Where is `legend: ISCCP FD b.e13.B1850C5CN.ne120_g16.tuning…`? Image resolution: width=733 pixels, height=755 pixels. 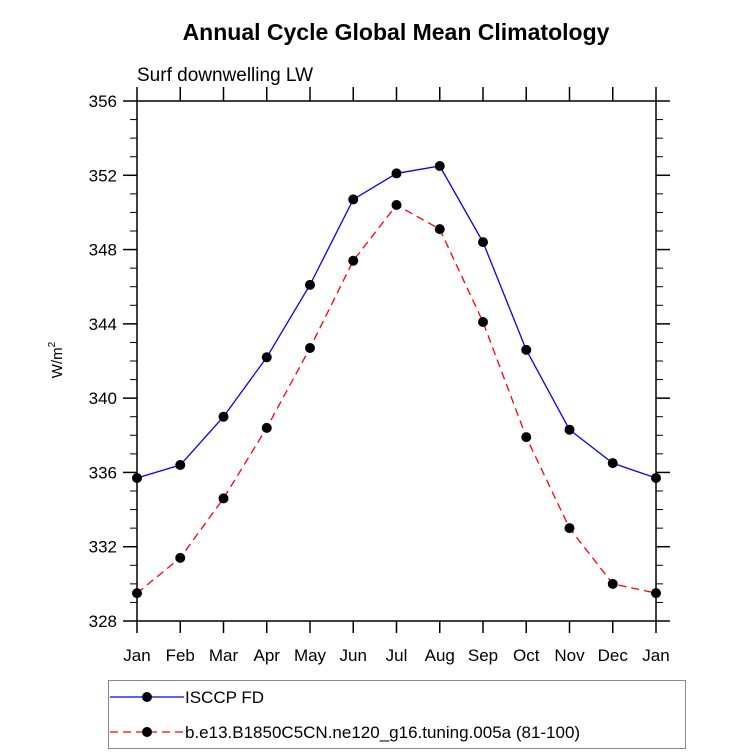
legend: ISCCP FD b.e13.B1850C5CN.ne120_g16.tuning… is located at coordinates (397, 714).